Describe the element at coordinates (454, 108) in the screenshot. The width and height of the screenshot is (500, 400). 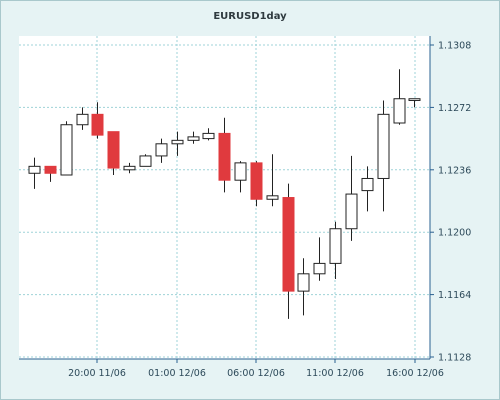
I see `y-tick-label: 1.1272` at that location.